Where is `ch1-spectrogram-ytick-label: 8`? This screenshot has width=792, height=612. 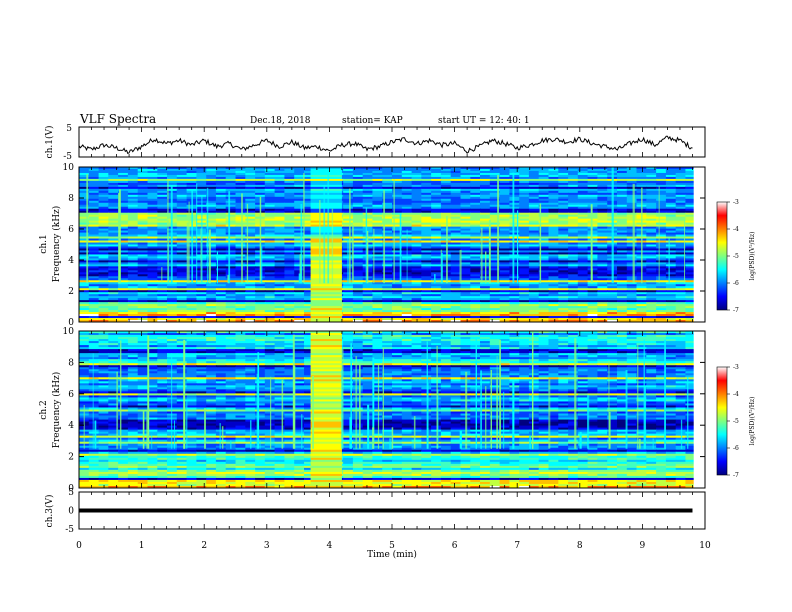
ch1-spectrogram-ytick-label: 8 is located at coordinates (71, 199).